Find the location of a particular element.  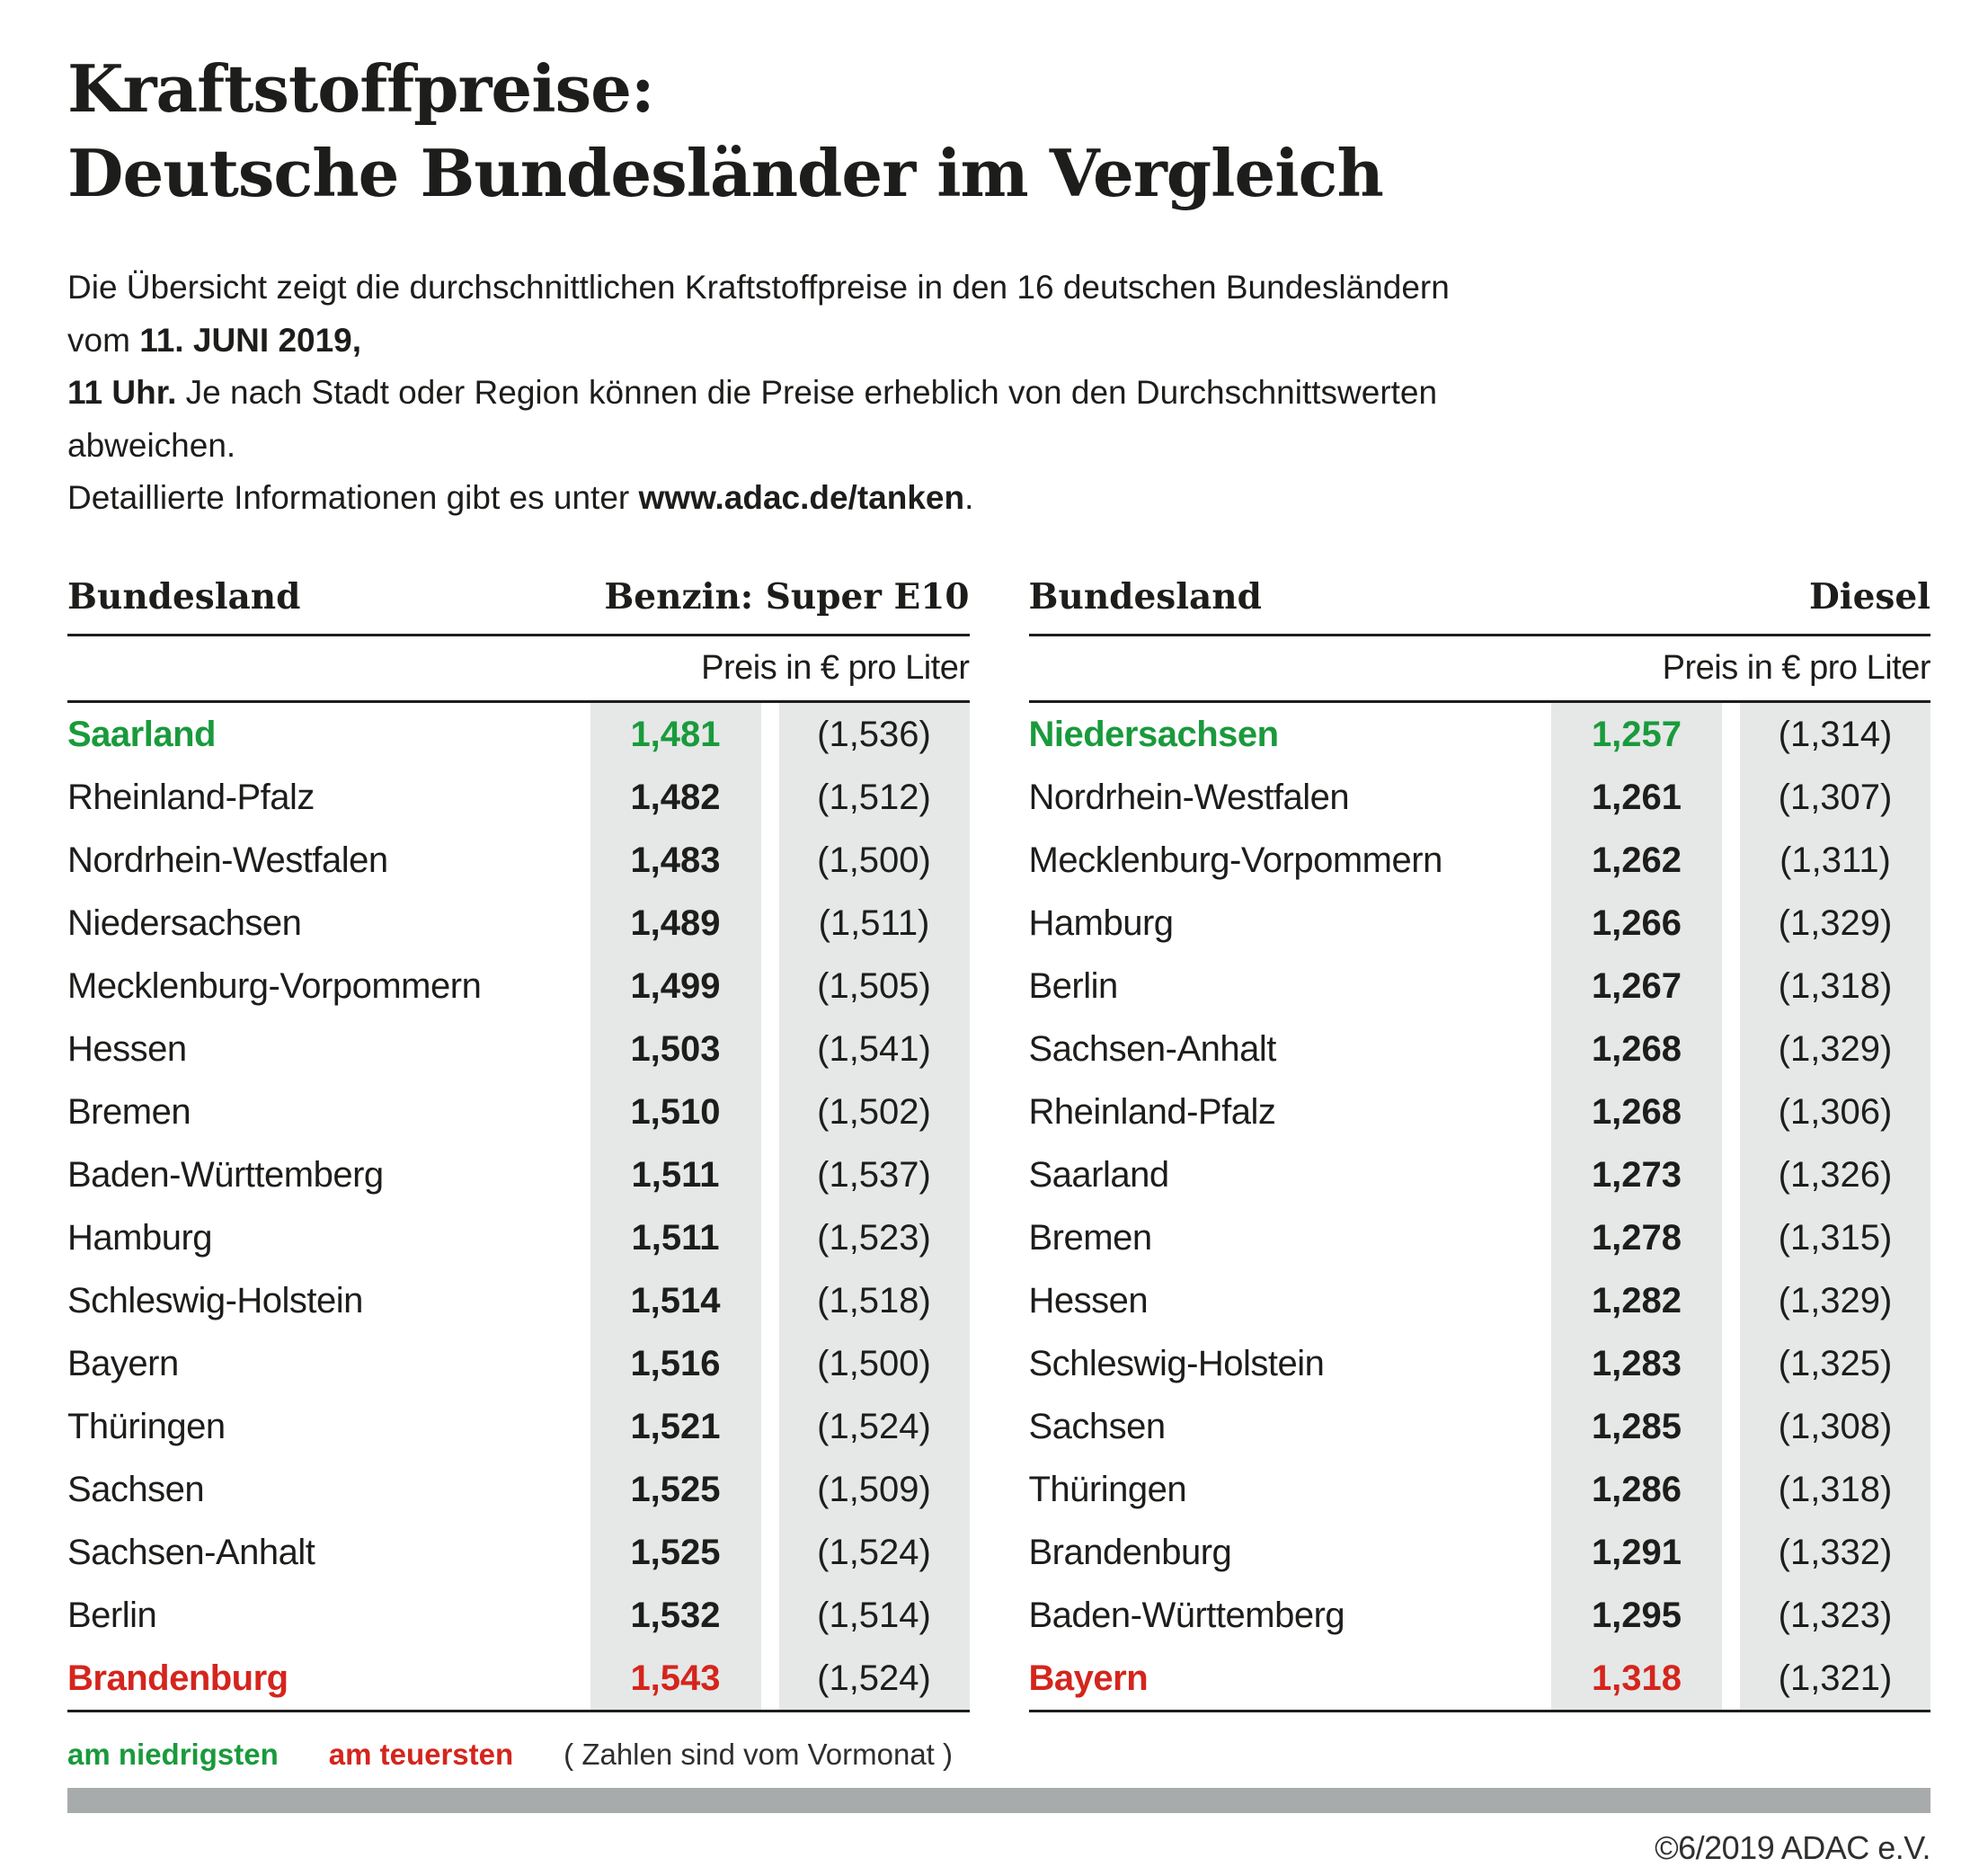

price-value: 1,273 is located at coordinates (1637, 1175).